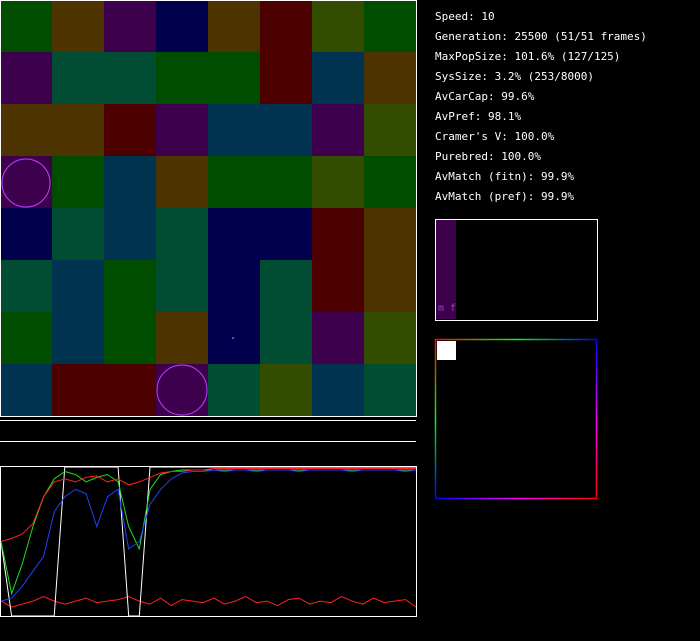 The height and width of the screenshot is (641, 700). What do you see at coordinates (488, 156) in the screenshot?
I see `stat: Purebred: 100.0%` at bounding box center [488, 156].